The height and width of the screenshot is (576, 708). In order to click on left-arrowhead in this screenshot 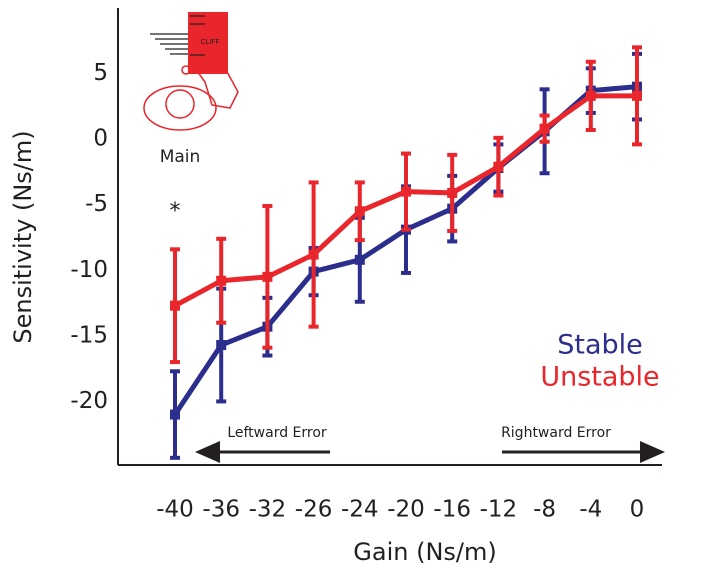, I will do `click(207, 452)`.